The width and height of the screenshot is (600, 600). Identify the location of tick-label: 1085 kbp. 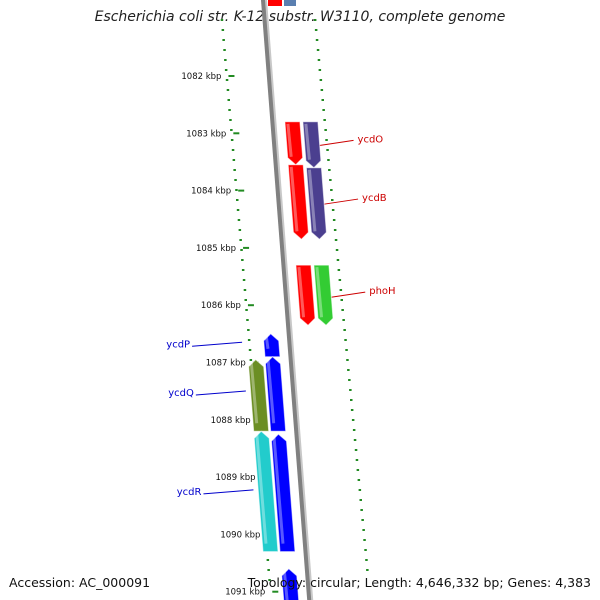
(216, 249).